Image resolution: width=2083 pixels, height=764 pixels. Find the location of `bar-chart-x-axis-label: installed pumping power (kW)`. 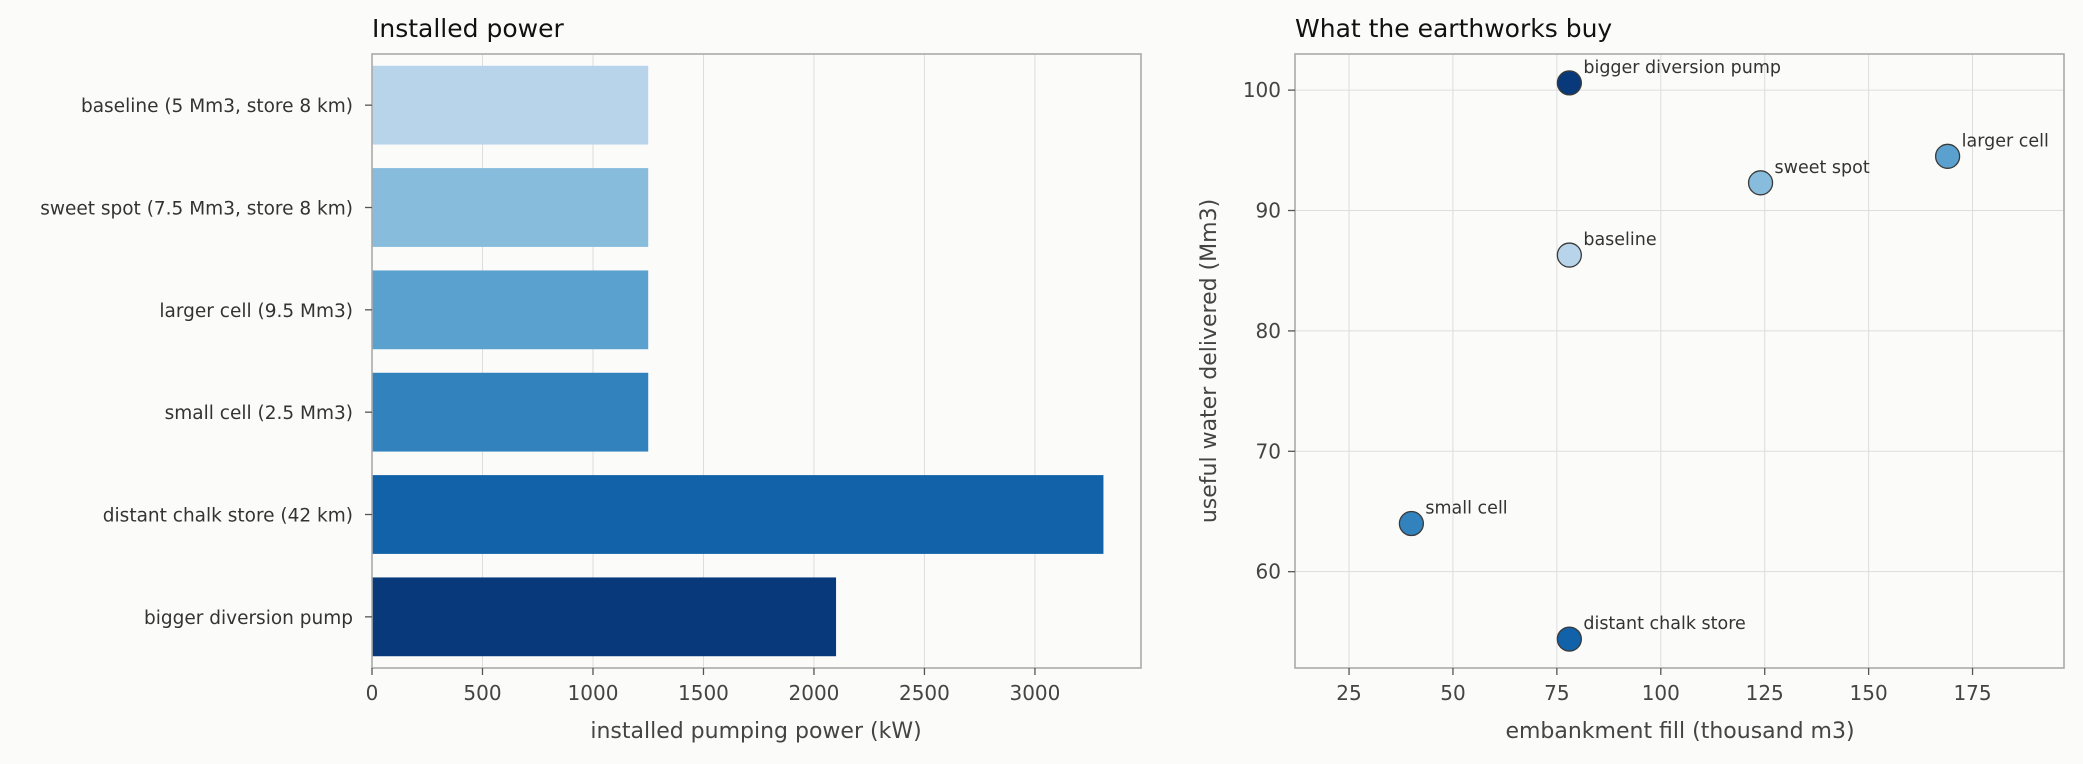

bar-chart-x-axis-label: installed pumping power (kW) is located at coordinates (755, 731).